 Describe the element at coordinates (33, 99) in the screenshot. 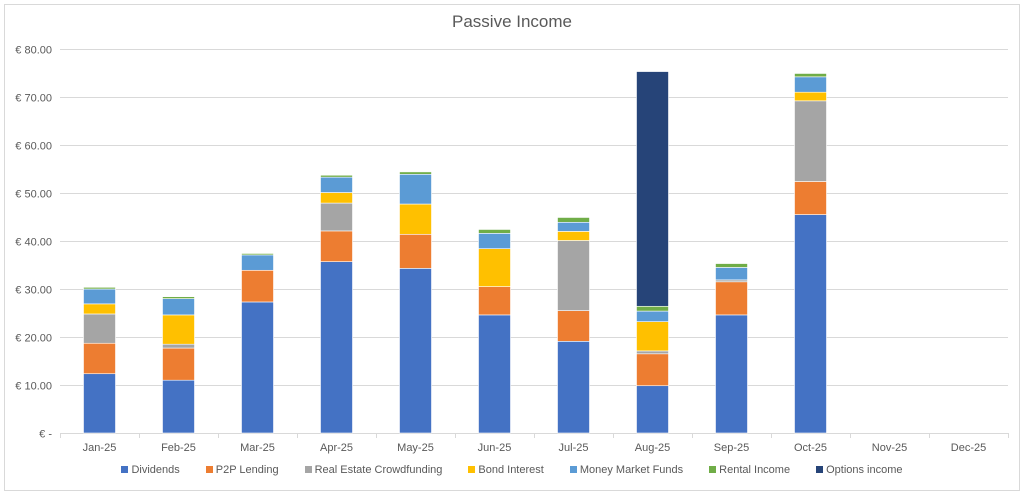

I see `y-tick-label: € 70.00` at that location.